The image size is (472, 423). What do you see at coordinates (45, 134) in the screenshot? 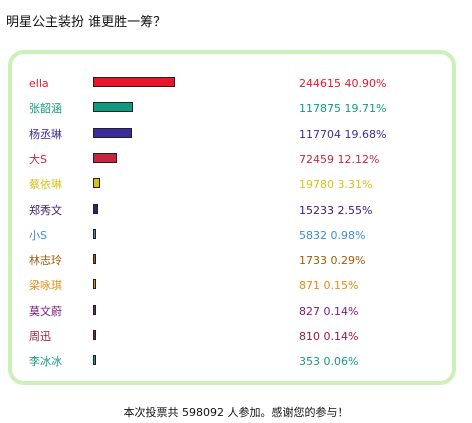
I see `candidate-name: 杨丞琳` at bounding box center [45, 134].